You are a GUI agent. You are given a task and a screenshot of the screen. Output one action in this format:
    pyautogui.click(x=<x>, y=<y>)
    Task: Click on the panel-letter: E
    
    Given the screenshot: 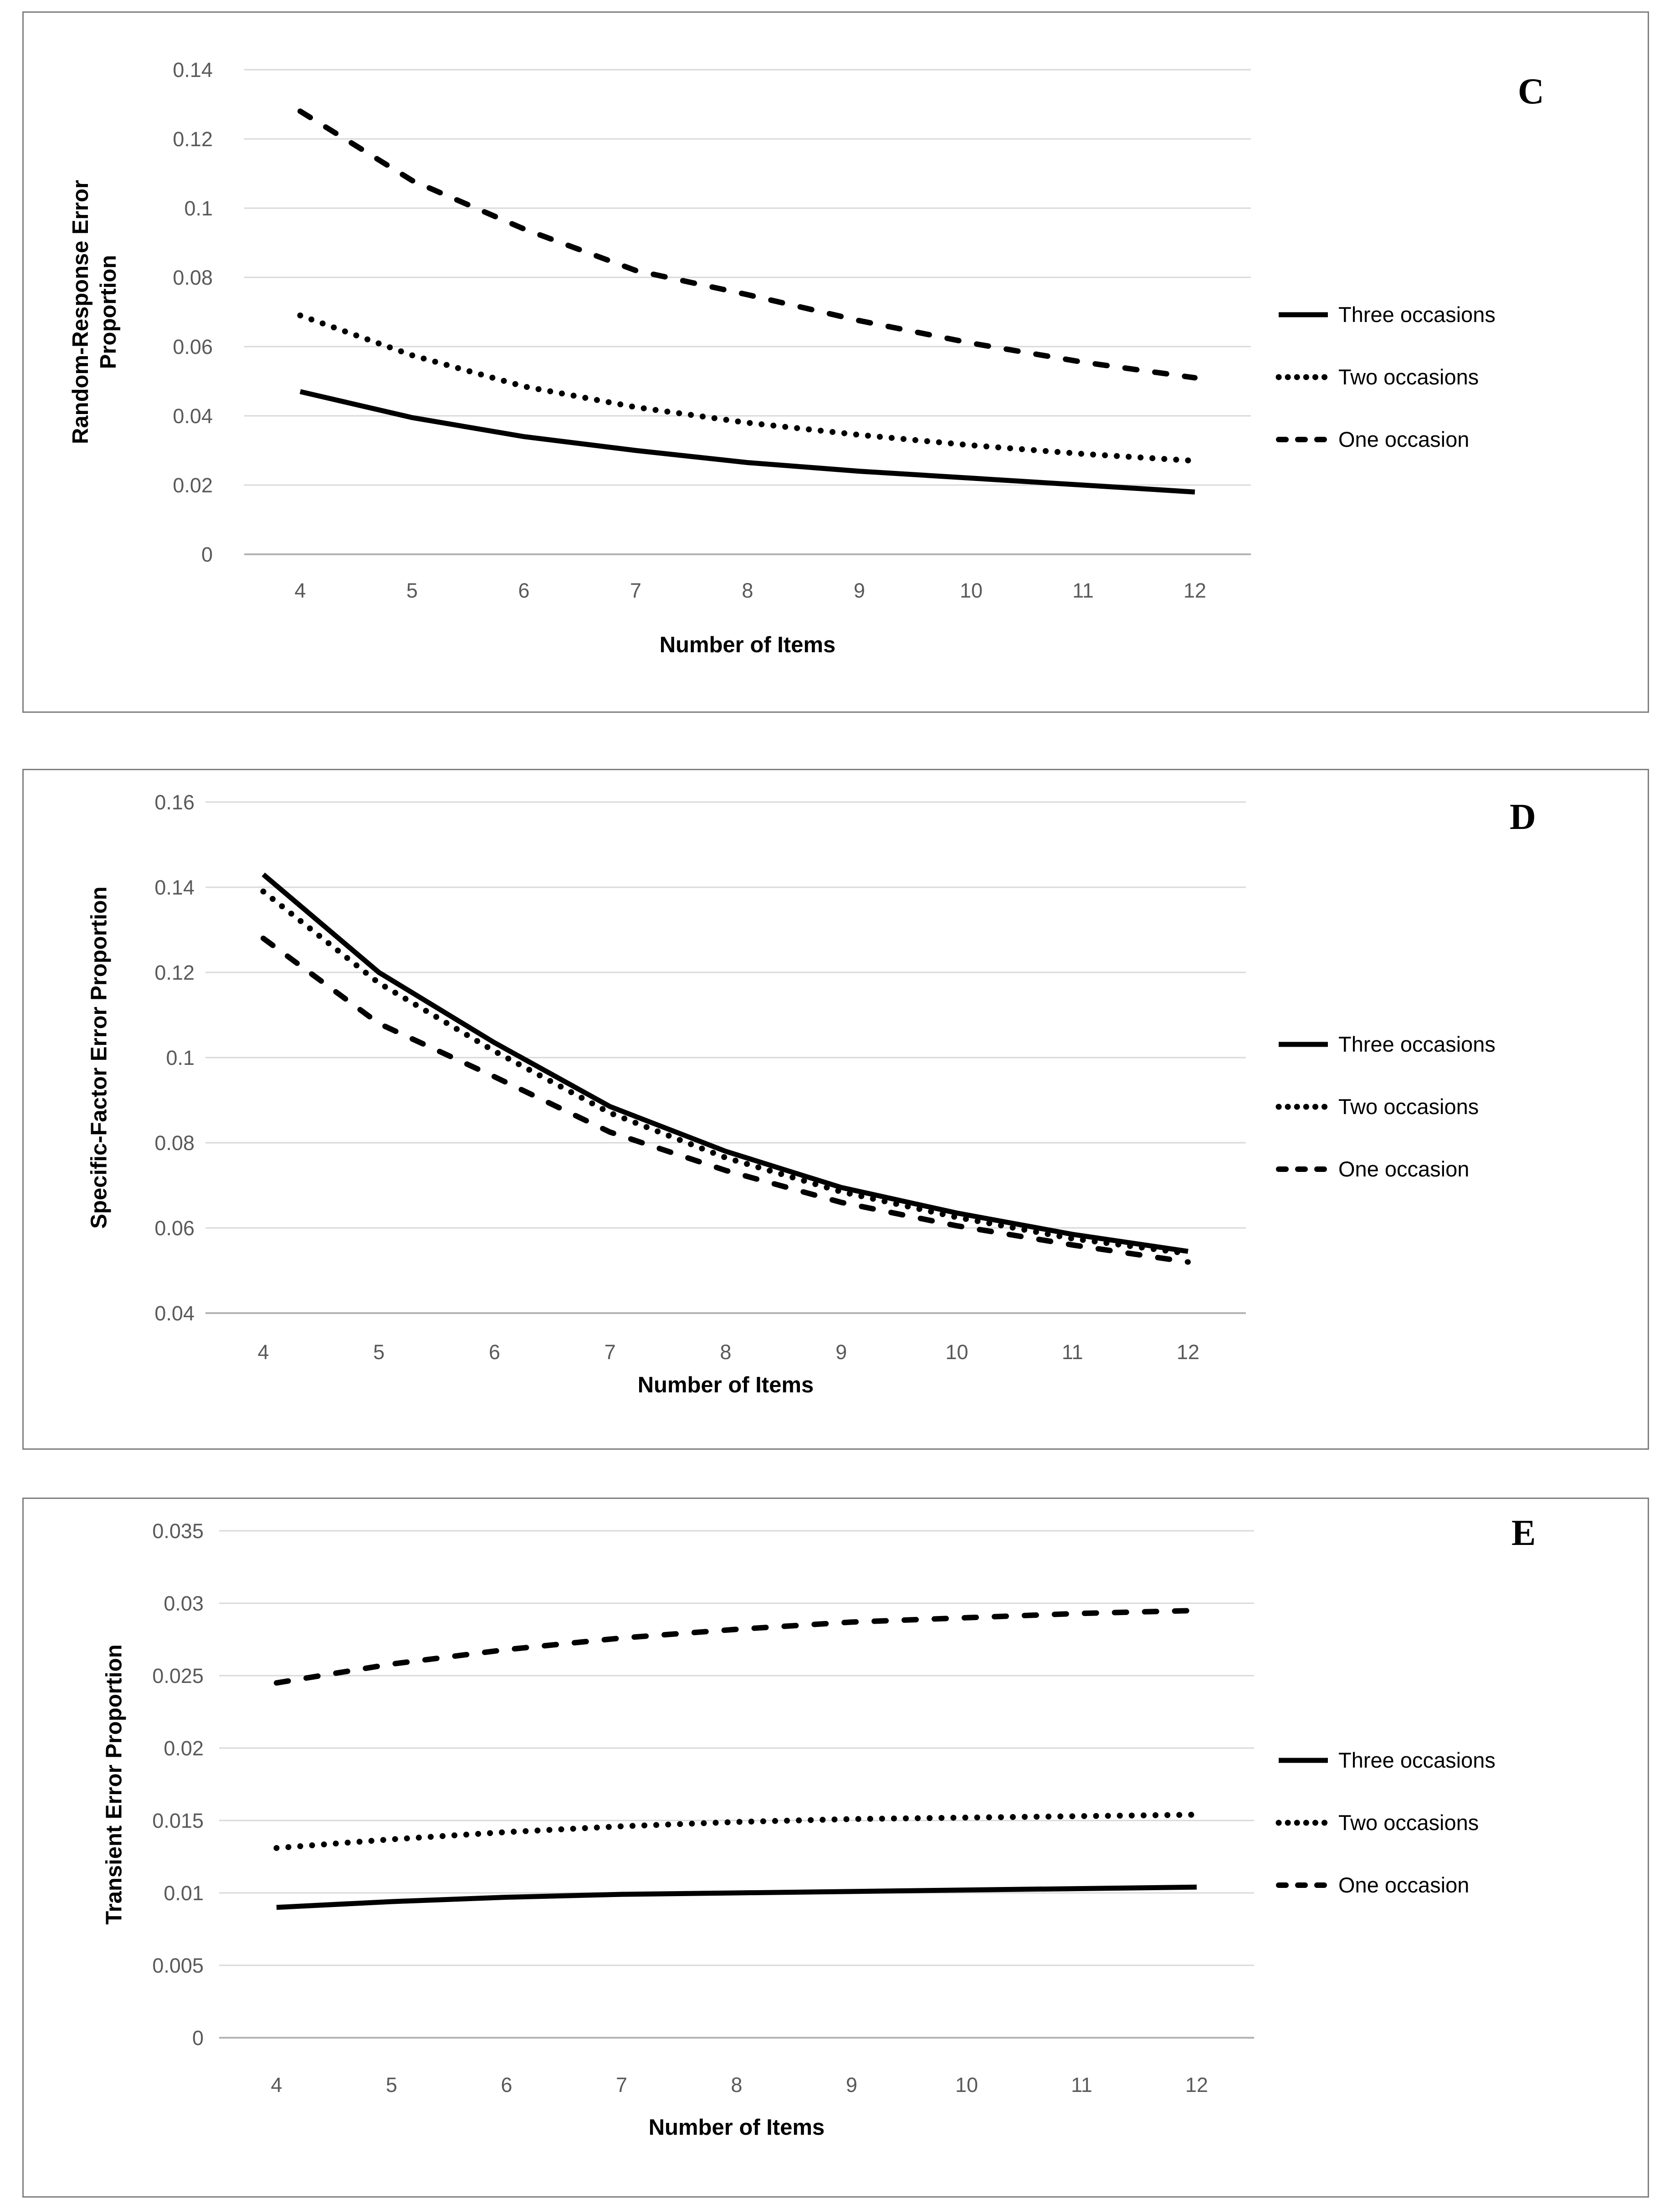 What is the action you would take?
    pyautogui.click(x=1524, y=1533)
    